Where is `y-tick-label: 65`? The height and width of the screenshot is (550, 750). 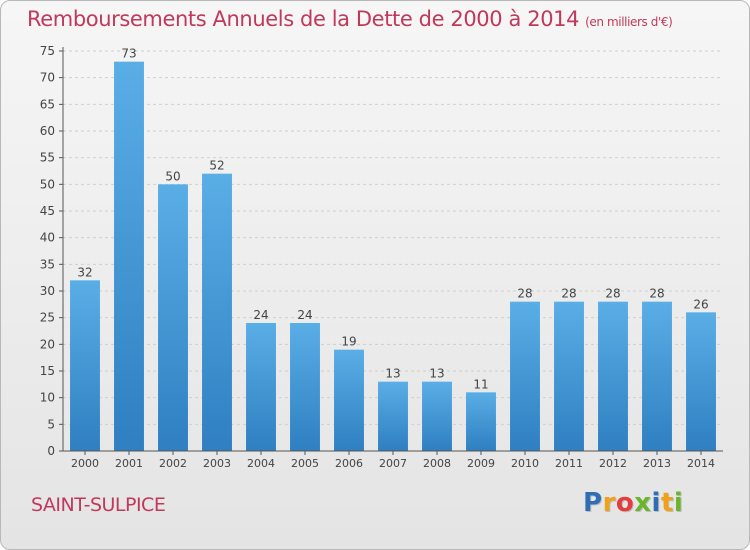 y-tick-label: 65 is located at coordinates (47, 104).